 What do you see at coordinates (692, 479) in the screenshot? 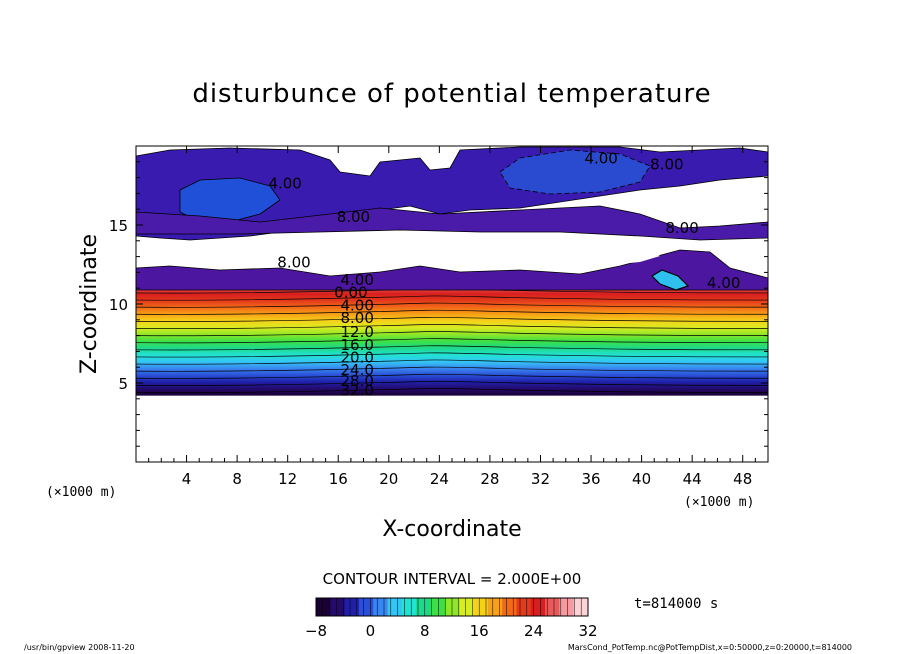
I see `x-tick-label: 44` at bounding box center [692, 479].